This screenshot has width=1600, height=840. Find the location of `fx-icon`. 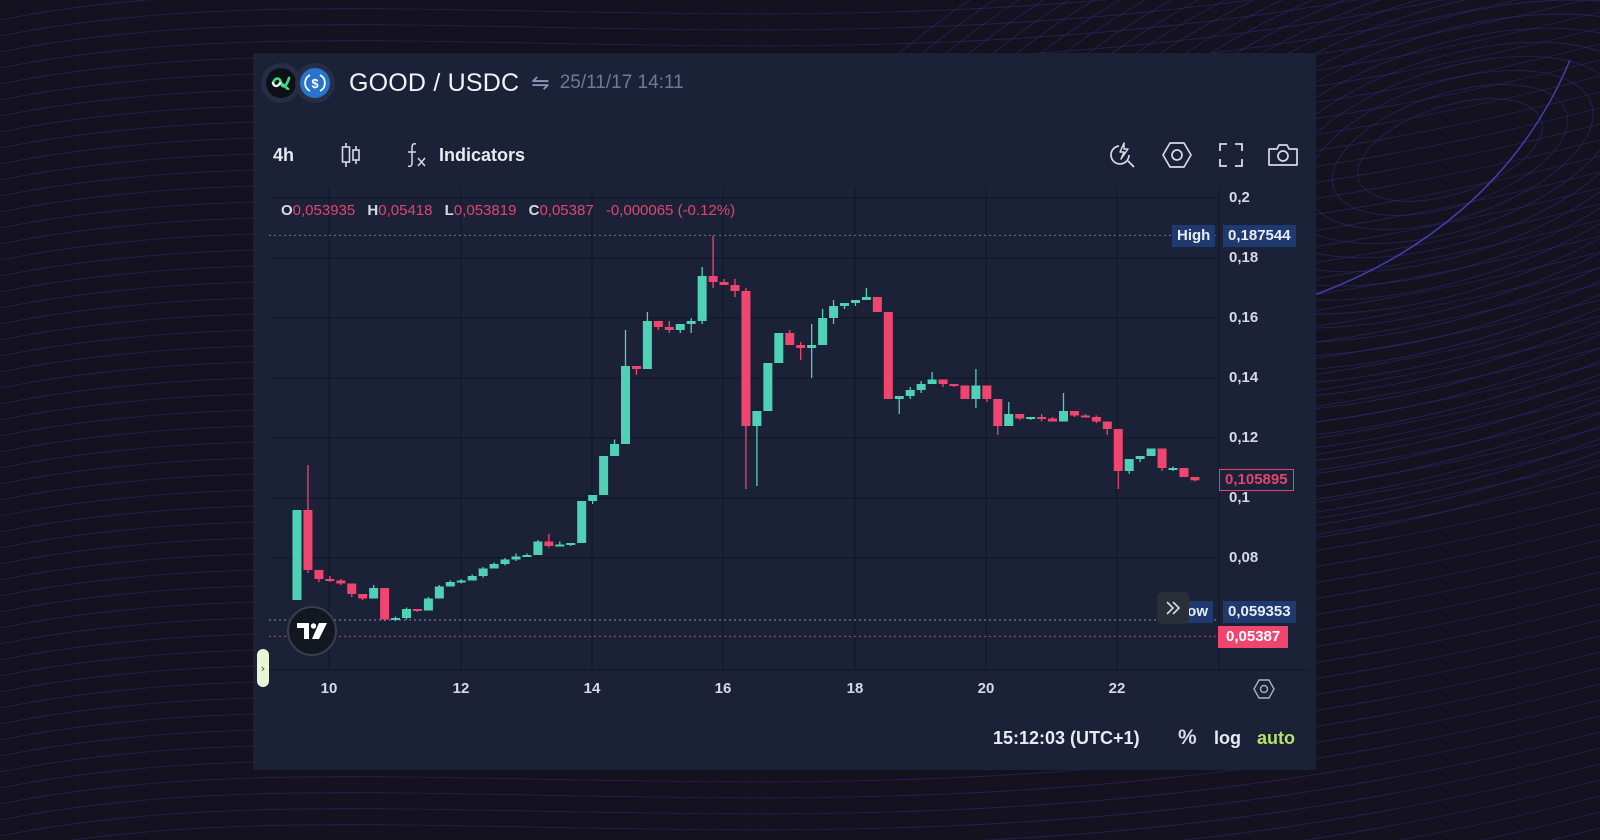

fx-icon is located at coordinates (416, 155).